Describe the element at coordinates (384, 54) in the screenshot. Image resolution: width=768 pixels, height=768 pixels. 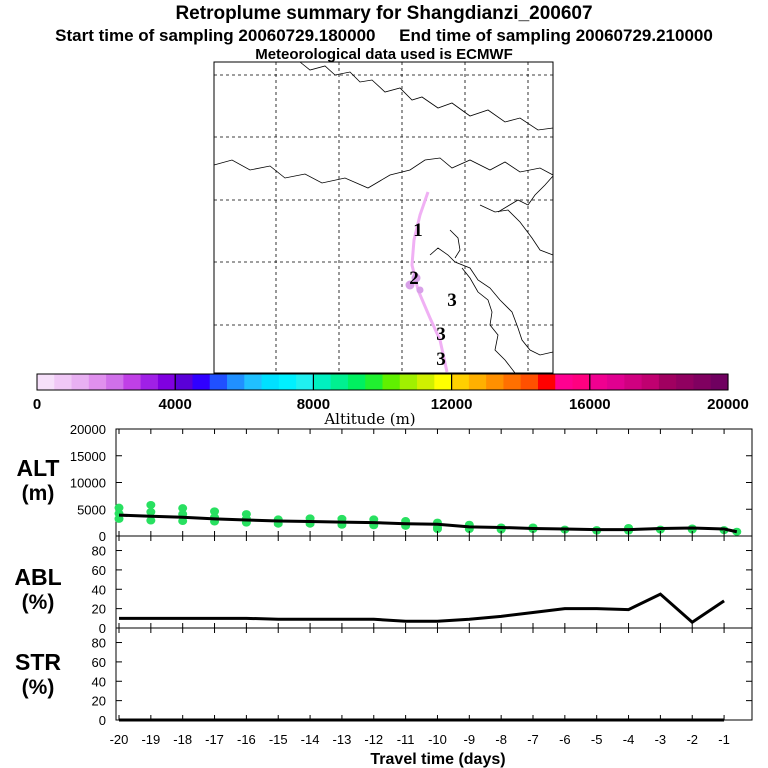
I see `met-data-note: Meteorological data used is ECMWF` at that location.